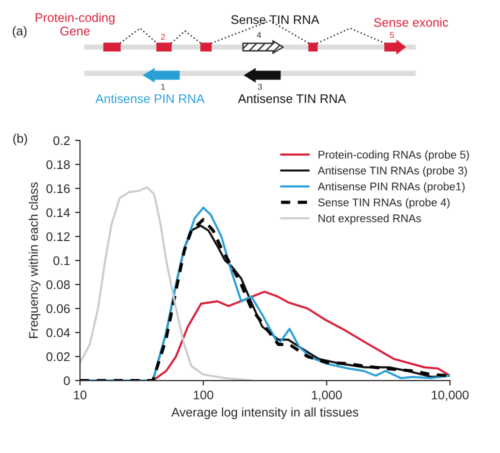 The height and width of the screenshot is (453, 500). I want to click on legend-label: Antisense TIN RNAs (probe 3), so click(392, 171).